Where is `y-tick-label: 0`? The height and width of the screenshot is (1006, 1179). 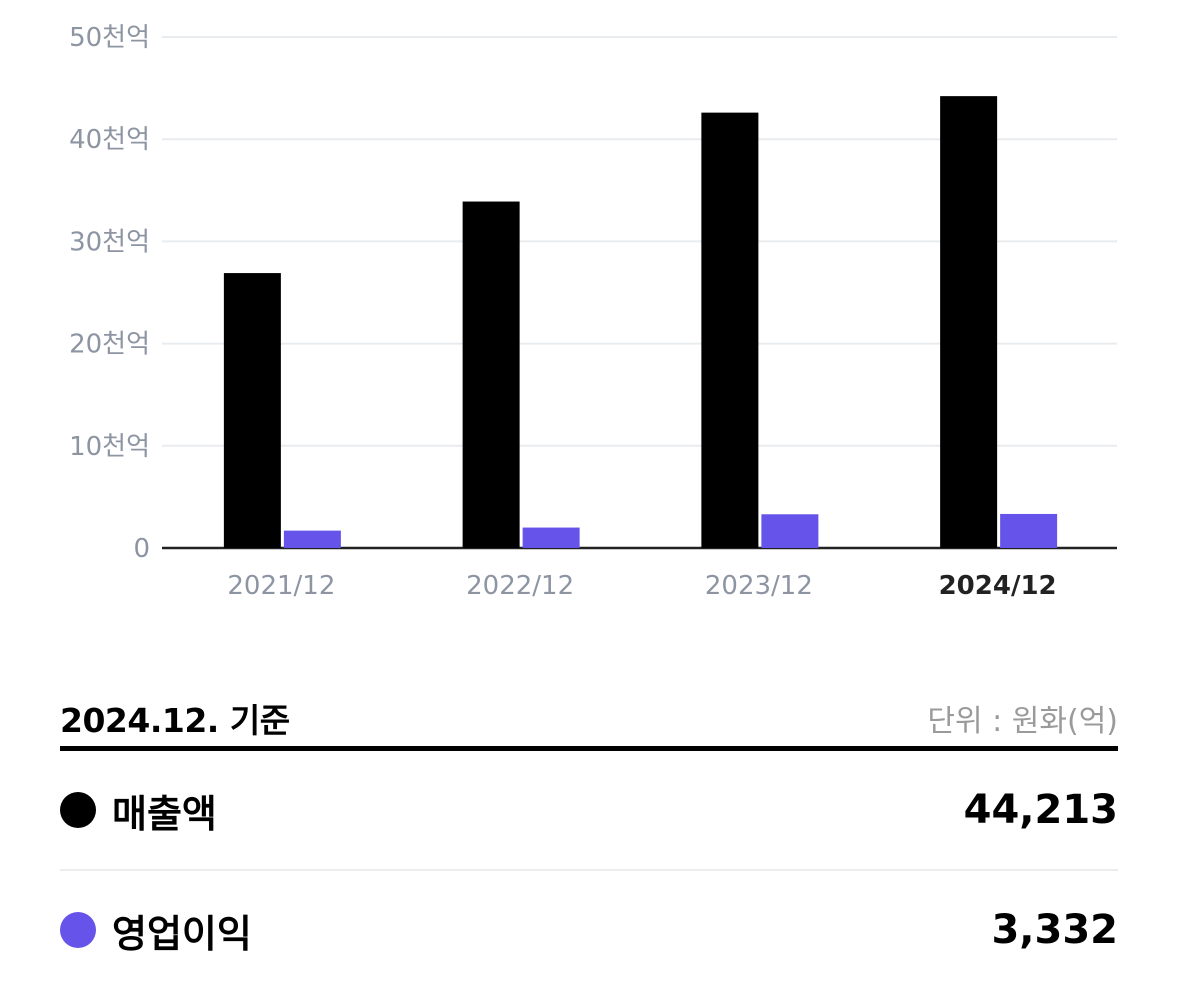 y-tick-label: 0 is located at coordinates (141, 549).